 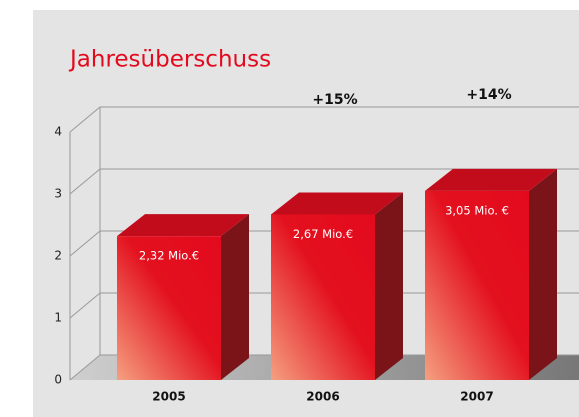 What do you see at coordinates (169, 60) in the screenshot?
I see `chart-title: Jahresüberschuss` at bounding box center [169, 60].